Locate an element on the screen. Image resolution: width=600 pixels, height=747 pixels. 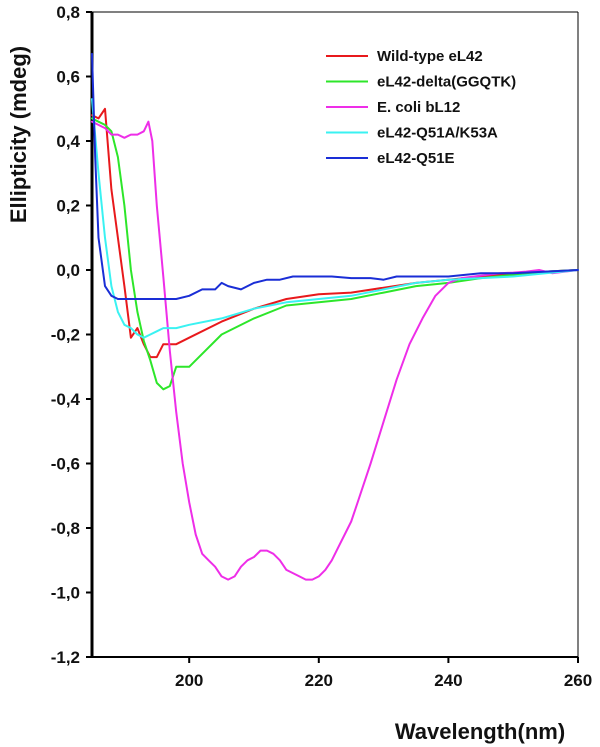
x-axis-title: Wavelength(nm) is located at coordinates (480, 731).